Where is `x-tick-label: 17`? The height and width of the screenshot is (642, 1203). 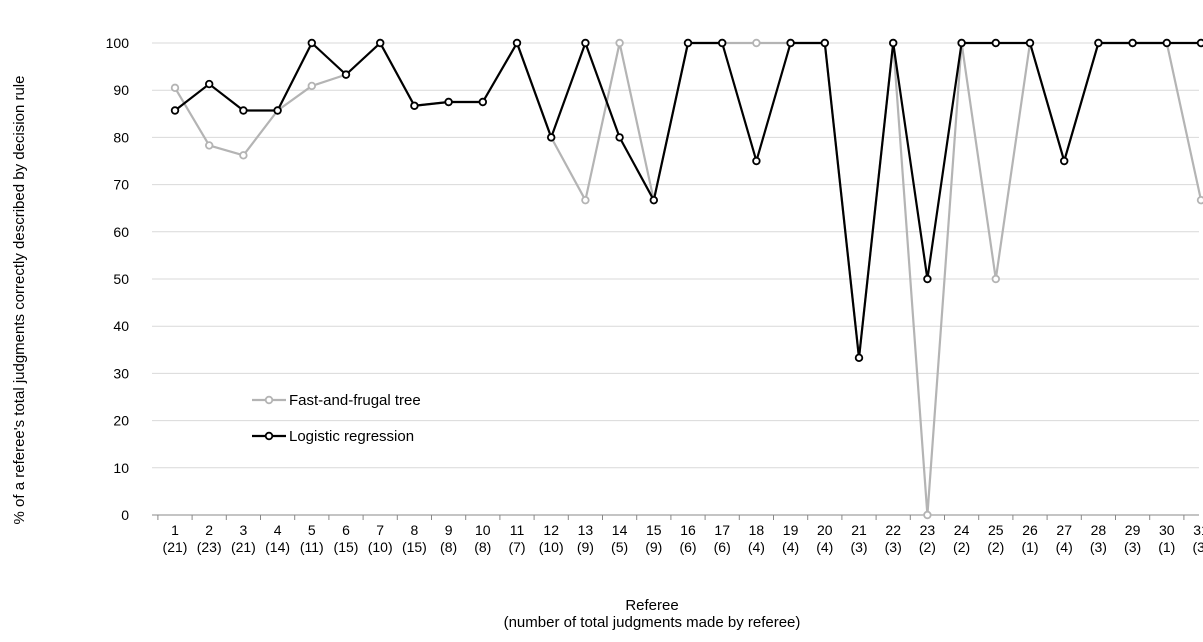 x-tick-label: 17 is located at coordinates (722, 530).